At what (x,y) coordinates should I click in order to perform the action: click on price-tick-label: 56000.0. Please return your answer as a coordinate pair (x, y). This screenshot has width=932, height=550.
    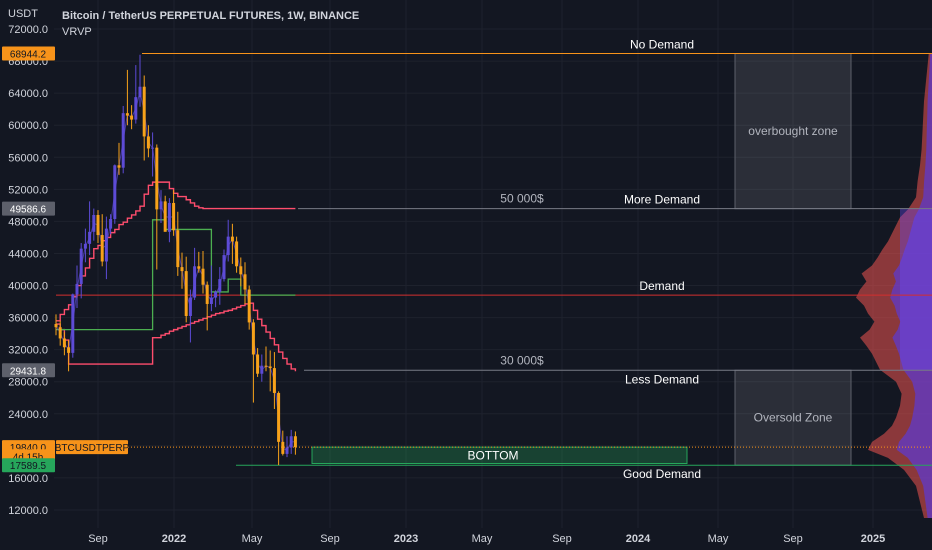
    Looking at the image, I should click on (28, 158).